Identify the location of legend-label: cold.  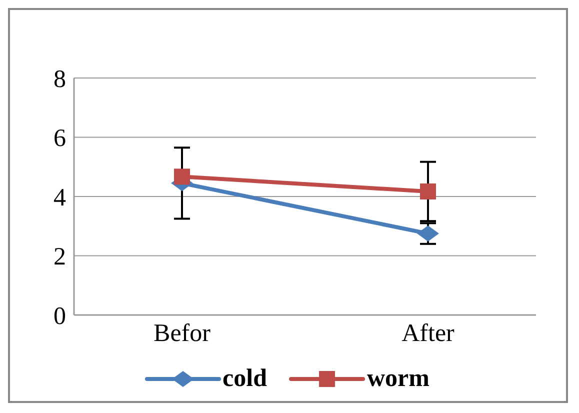
(244, 379).